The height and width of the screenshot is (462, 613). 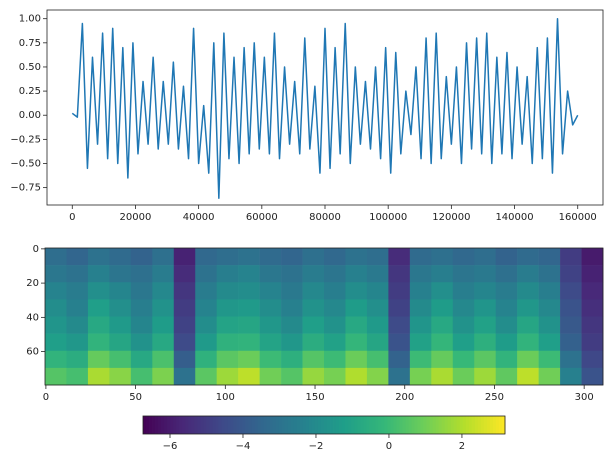 What do you see at coordinates (30, 43) in the screenshot?
I see `y-tick-label: 0.75` at bounding box center [30, 43].